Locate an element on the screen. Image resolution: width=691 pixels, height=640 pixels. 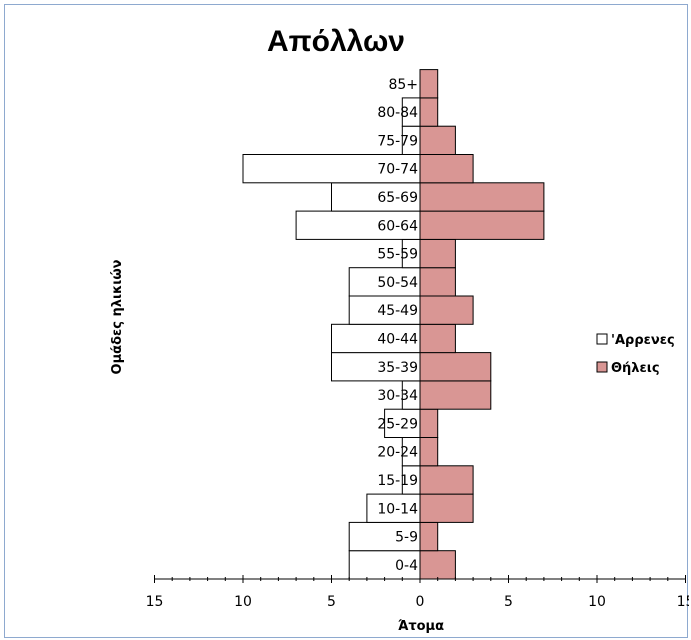
bar-females-85+ is located at coordinates (429, 84).